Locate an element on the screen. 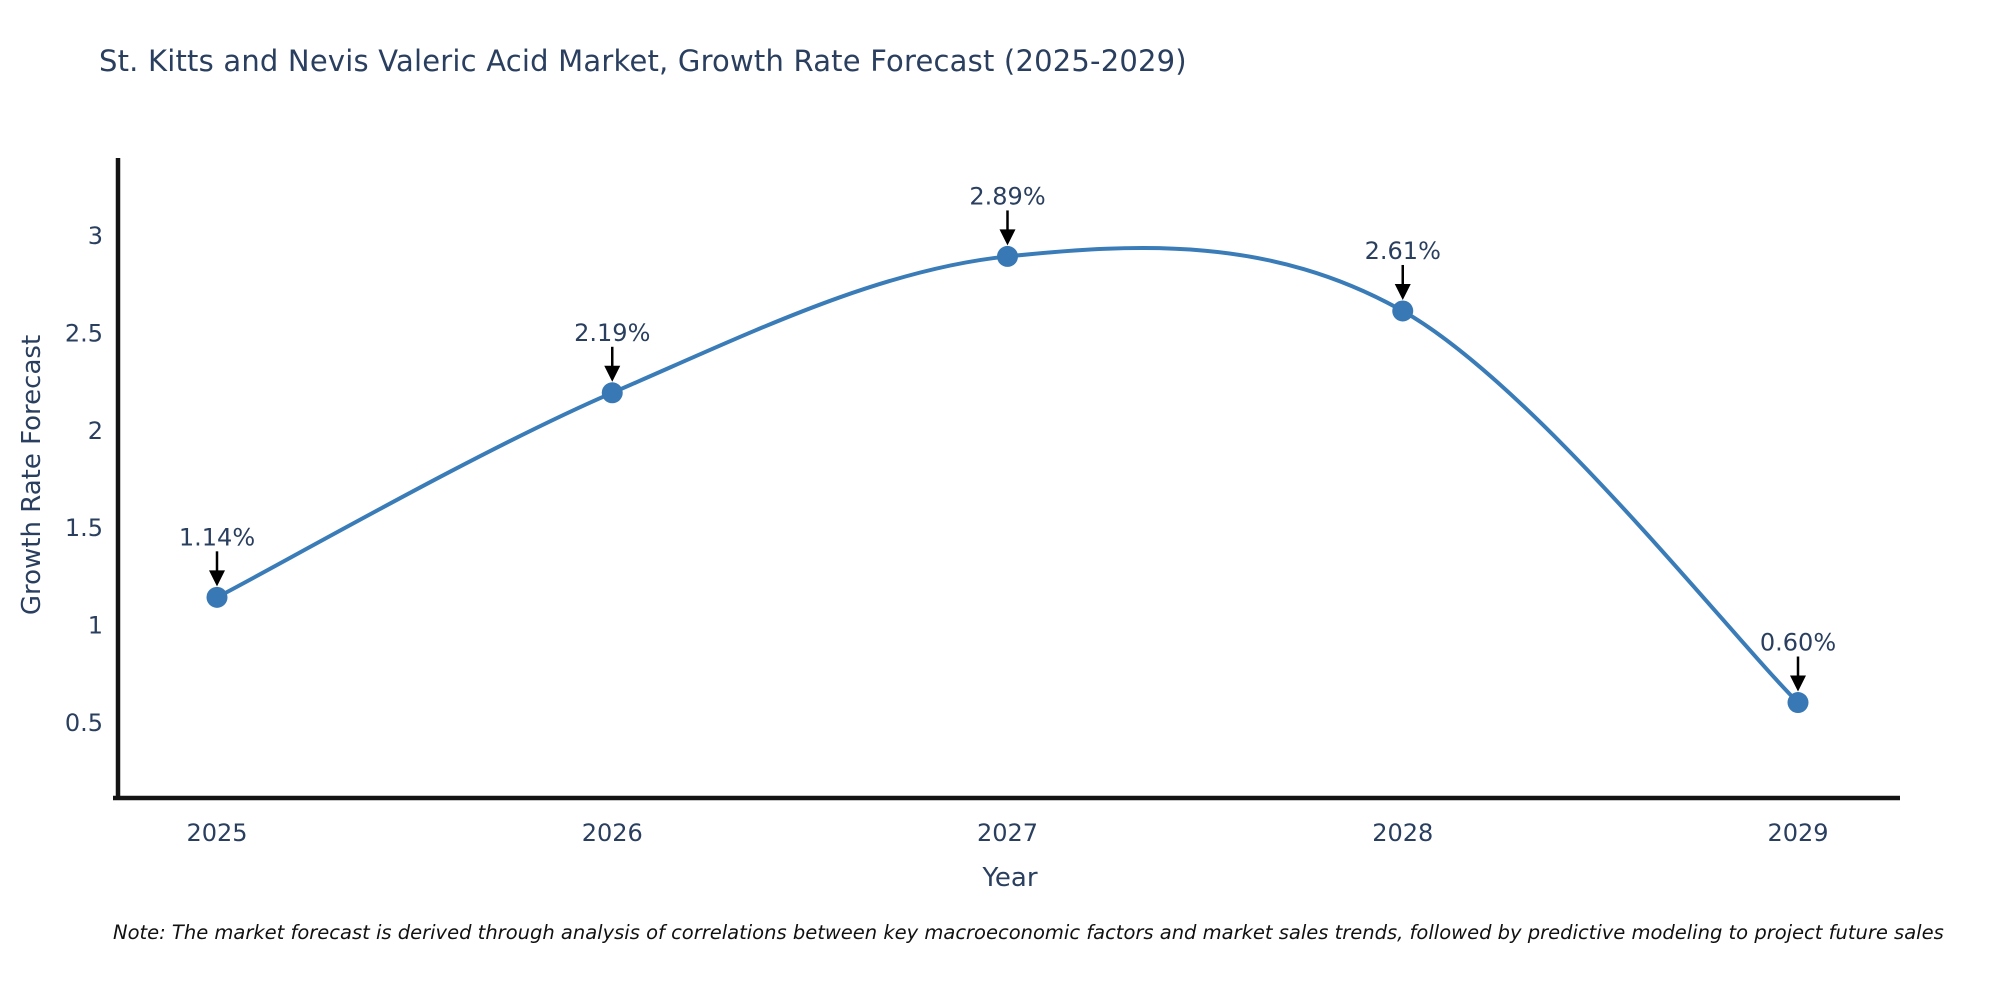 This screenshot has width=2000, height=1000. annotation-label: 2.61% is located at coordinates (1403, 251).